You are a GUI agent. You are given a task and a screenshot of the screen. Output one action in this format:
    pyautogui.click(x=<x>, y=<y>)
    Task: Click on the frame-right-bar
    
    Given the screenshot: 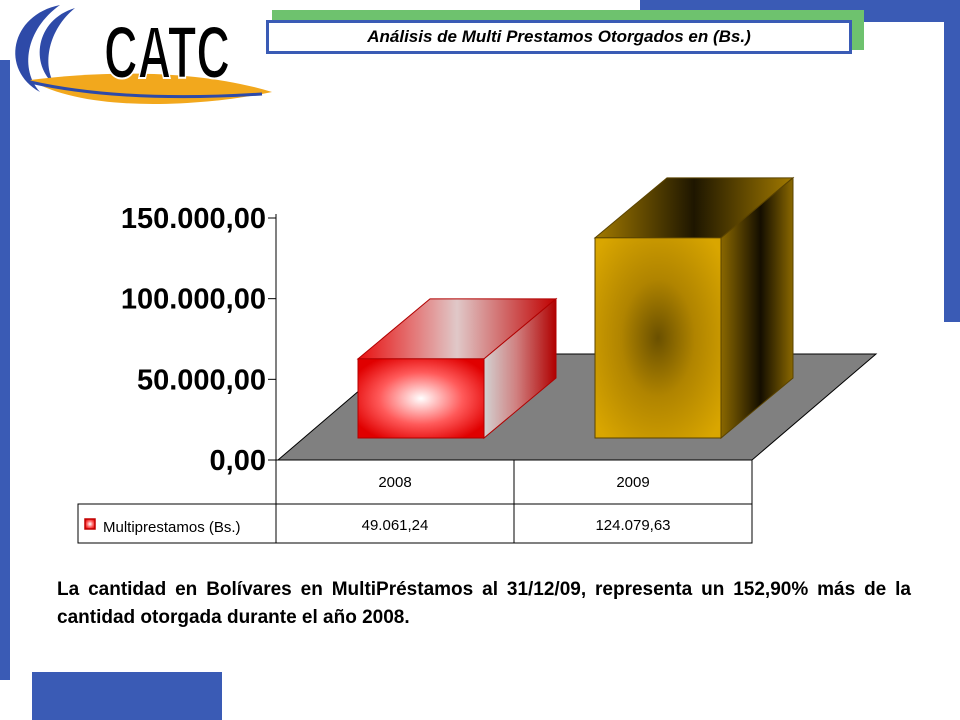 What is the action you would take?
    pyautogui.click(x=952, y=161)
    